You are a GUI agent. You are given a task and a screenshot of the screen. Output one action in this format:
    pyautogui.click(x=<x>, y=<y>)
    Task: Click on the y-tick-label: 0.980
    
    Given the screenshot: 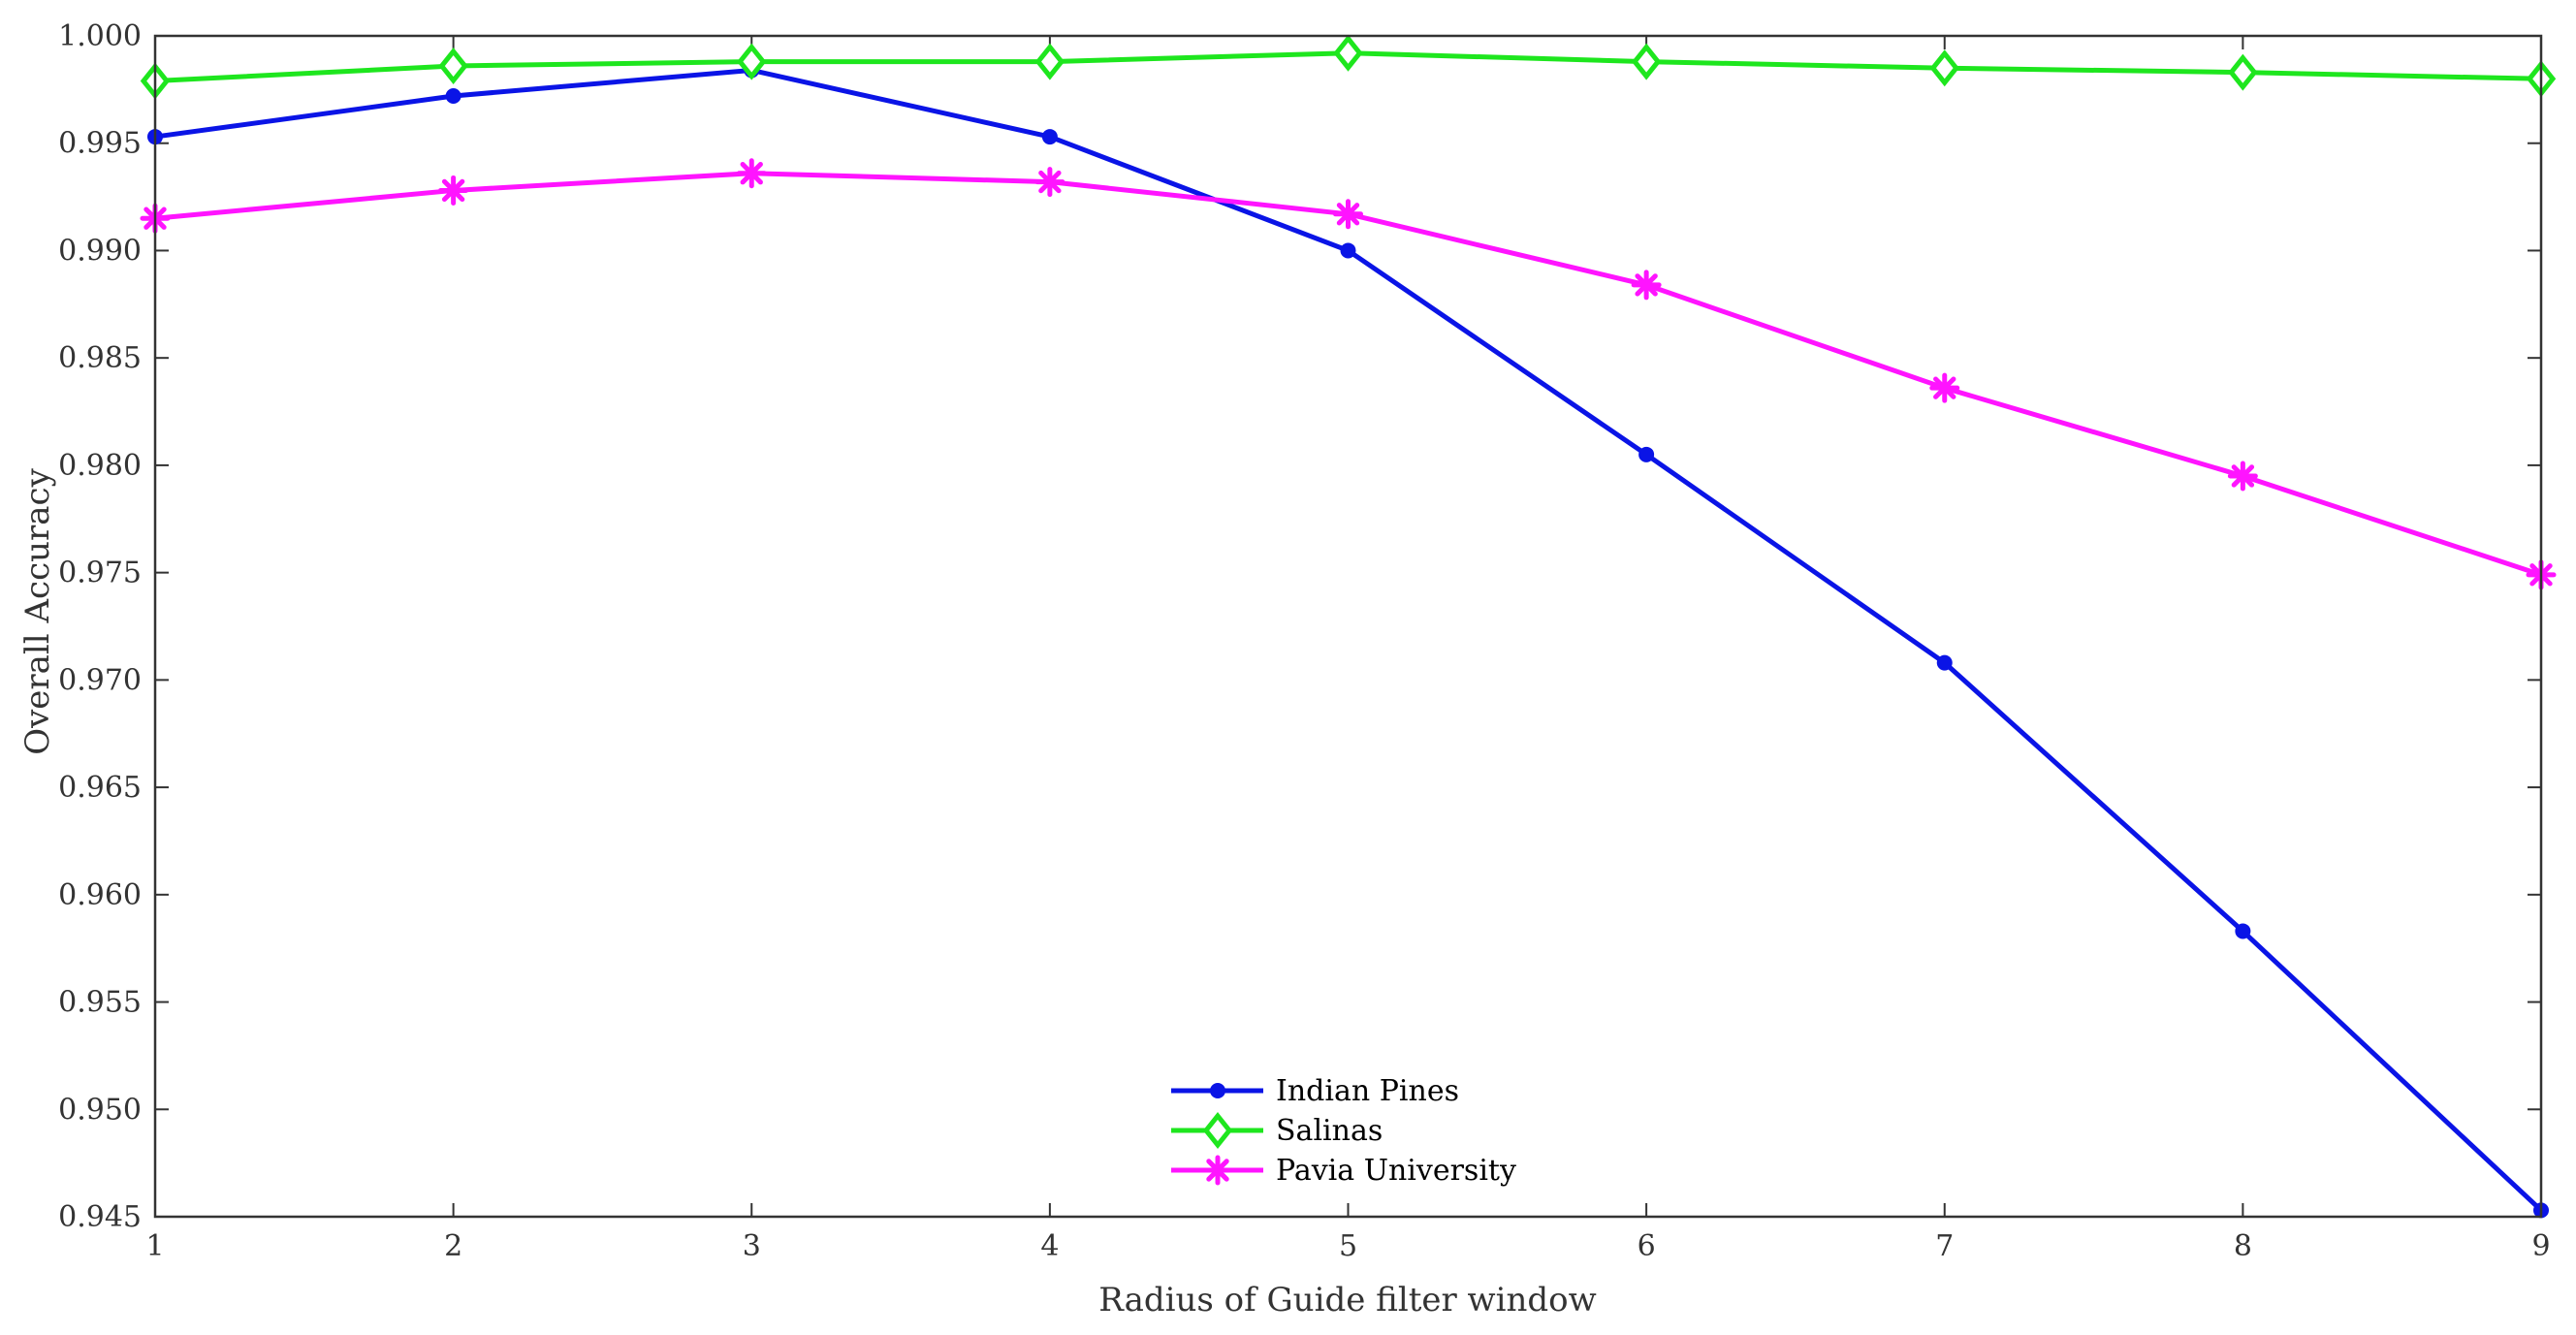 What is the action you would take?
    pyautogui.click(x=100, y=466)
    